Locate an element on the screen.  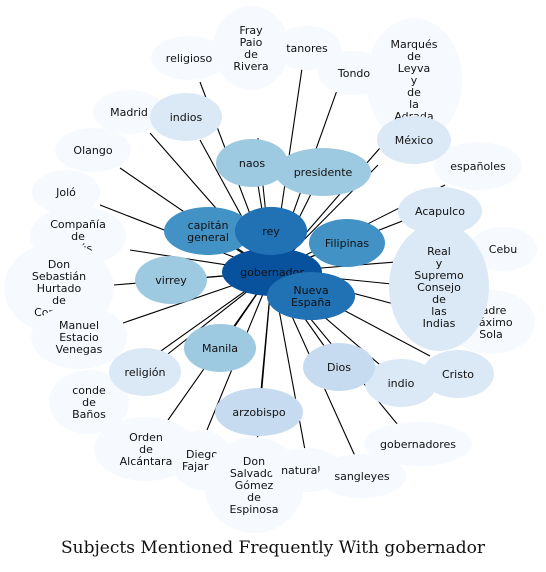
node-shape-real is located at coordinates (439, 287).